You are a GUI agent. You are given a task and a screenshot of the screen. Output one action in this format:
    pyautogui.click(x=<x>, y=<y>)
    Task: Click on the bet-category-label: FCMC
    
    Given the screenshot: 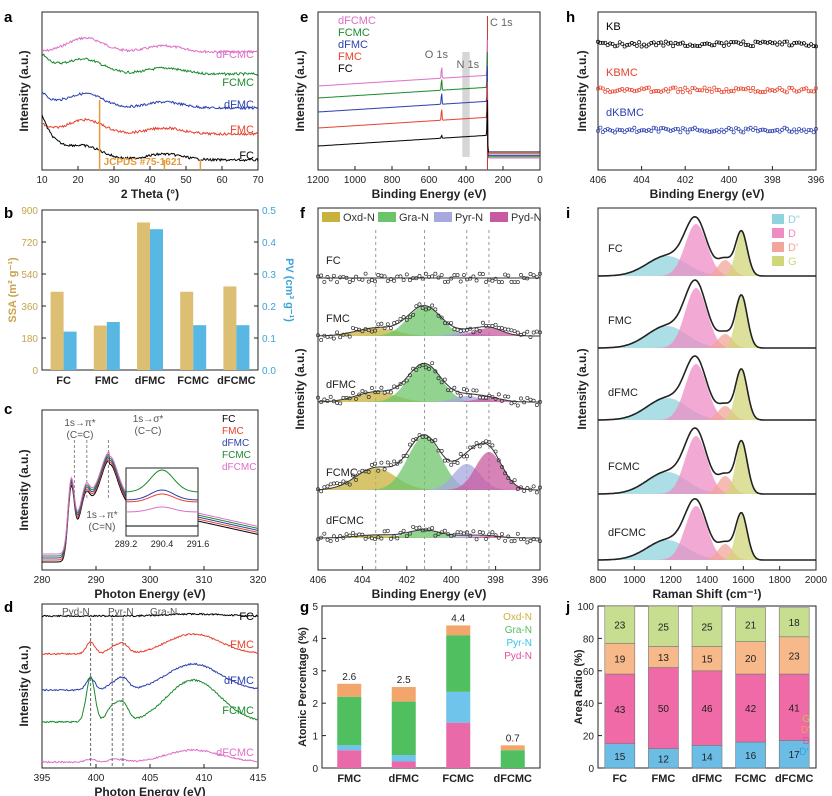 What is the action you would take?
    pyautogui.click(x=193, y=381)
    